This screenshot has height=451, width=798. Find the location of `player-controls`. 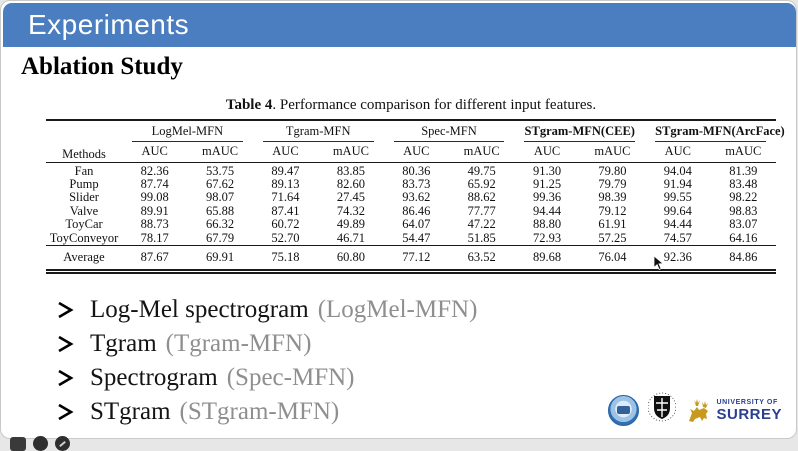

player-controls is located at coordinates (40, 443).